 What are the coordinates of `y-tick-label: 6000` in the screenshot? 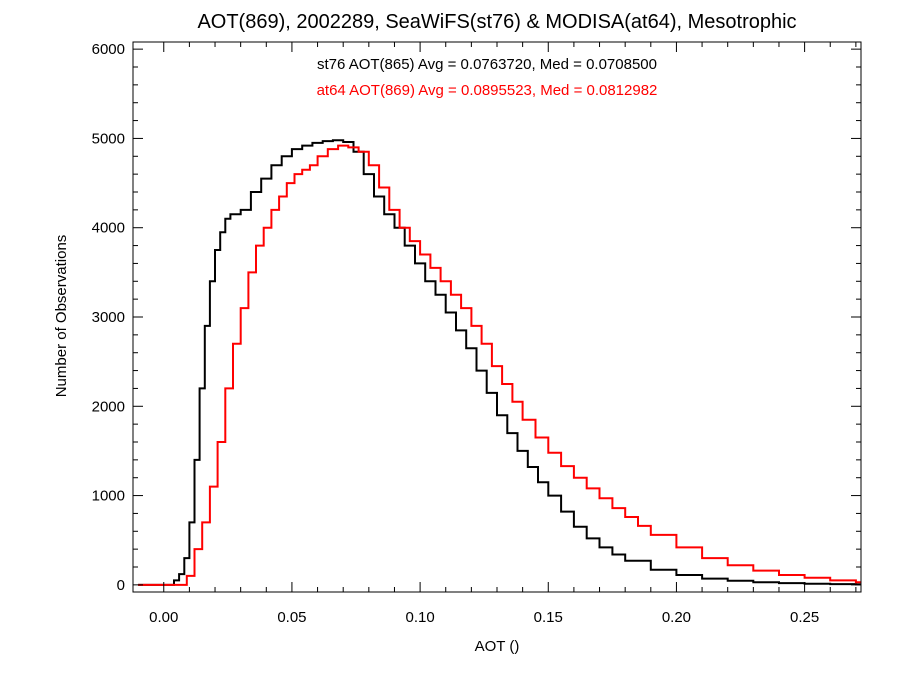 It's located at (108, 49).